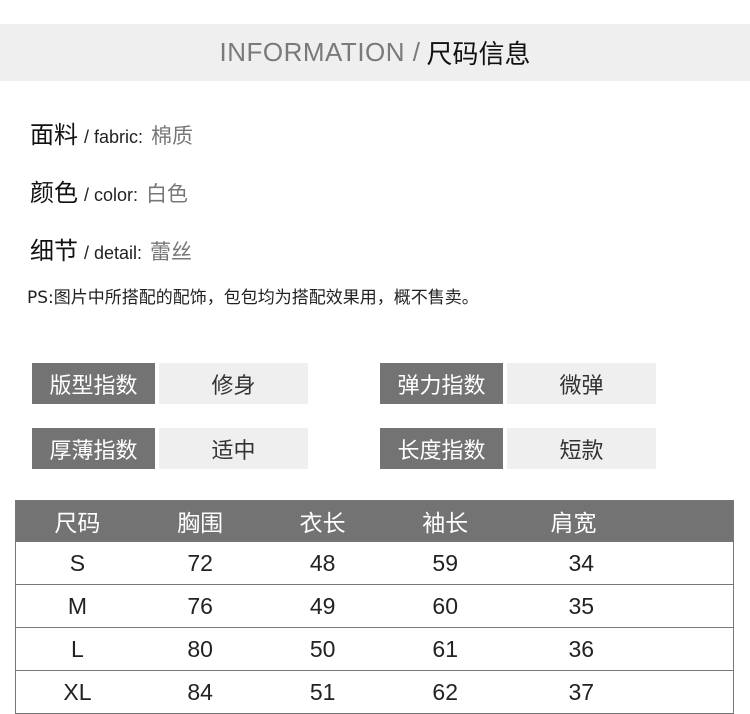 Image resolution: width=750 pixels, height=714 pixels. I want to click on table-cell: 51, so click(322, 692).